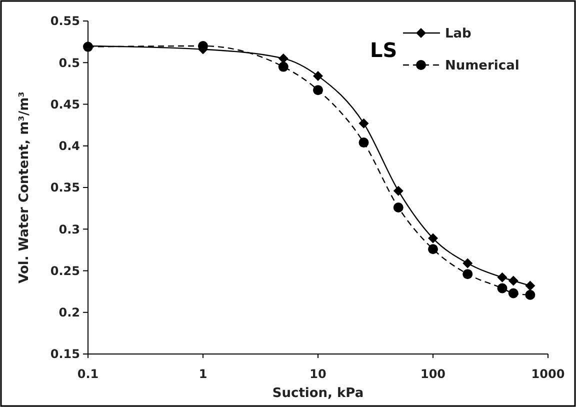 This screenshot has height=407, width=576. Describe the element at coordinates (69, 313) in the screenshot. I see `y-tick-label: 0.2` at that location.